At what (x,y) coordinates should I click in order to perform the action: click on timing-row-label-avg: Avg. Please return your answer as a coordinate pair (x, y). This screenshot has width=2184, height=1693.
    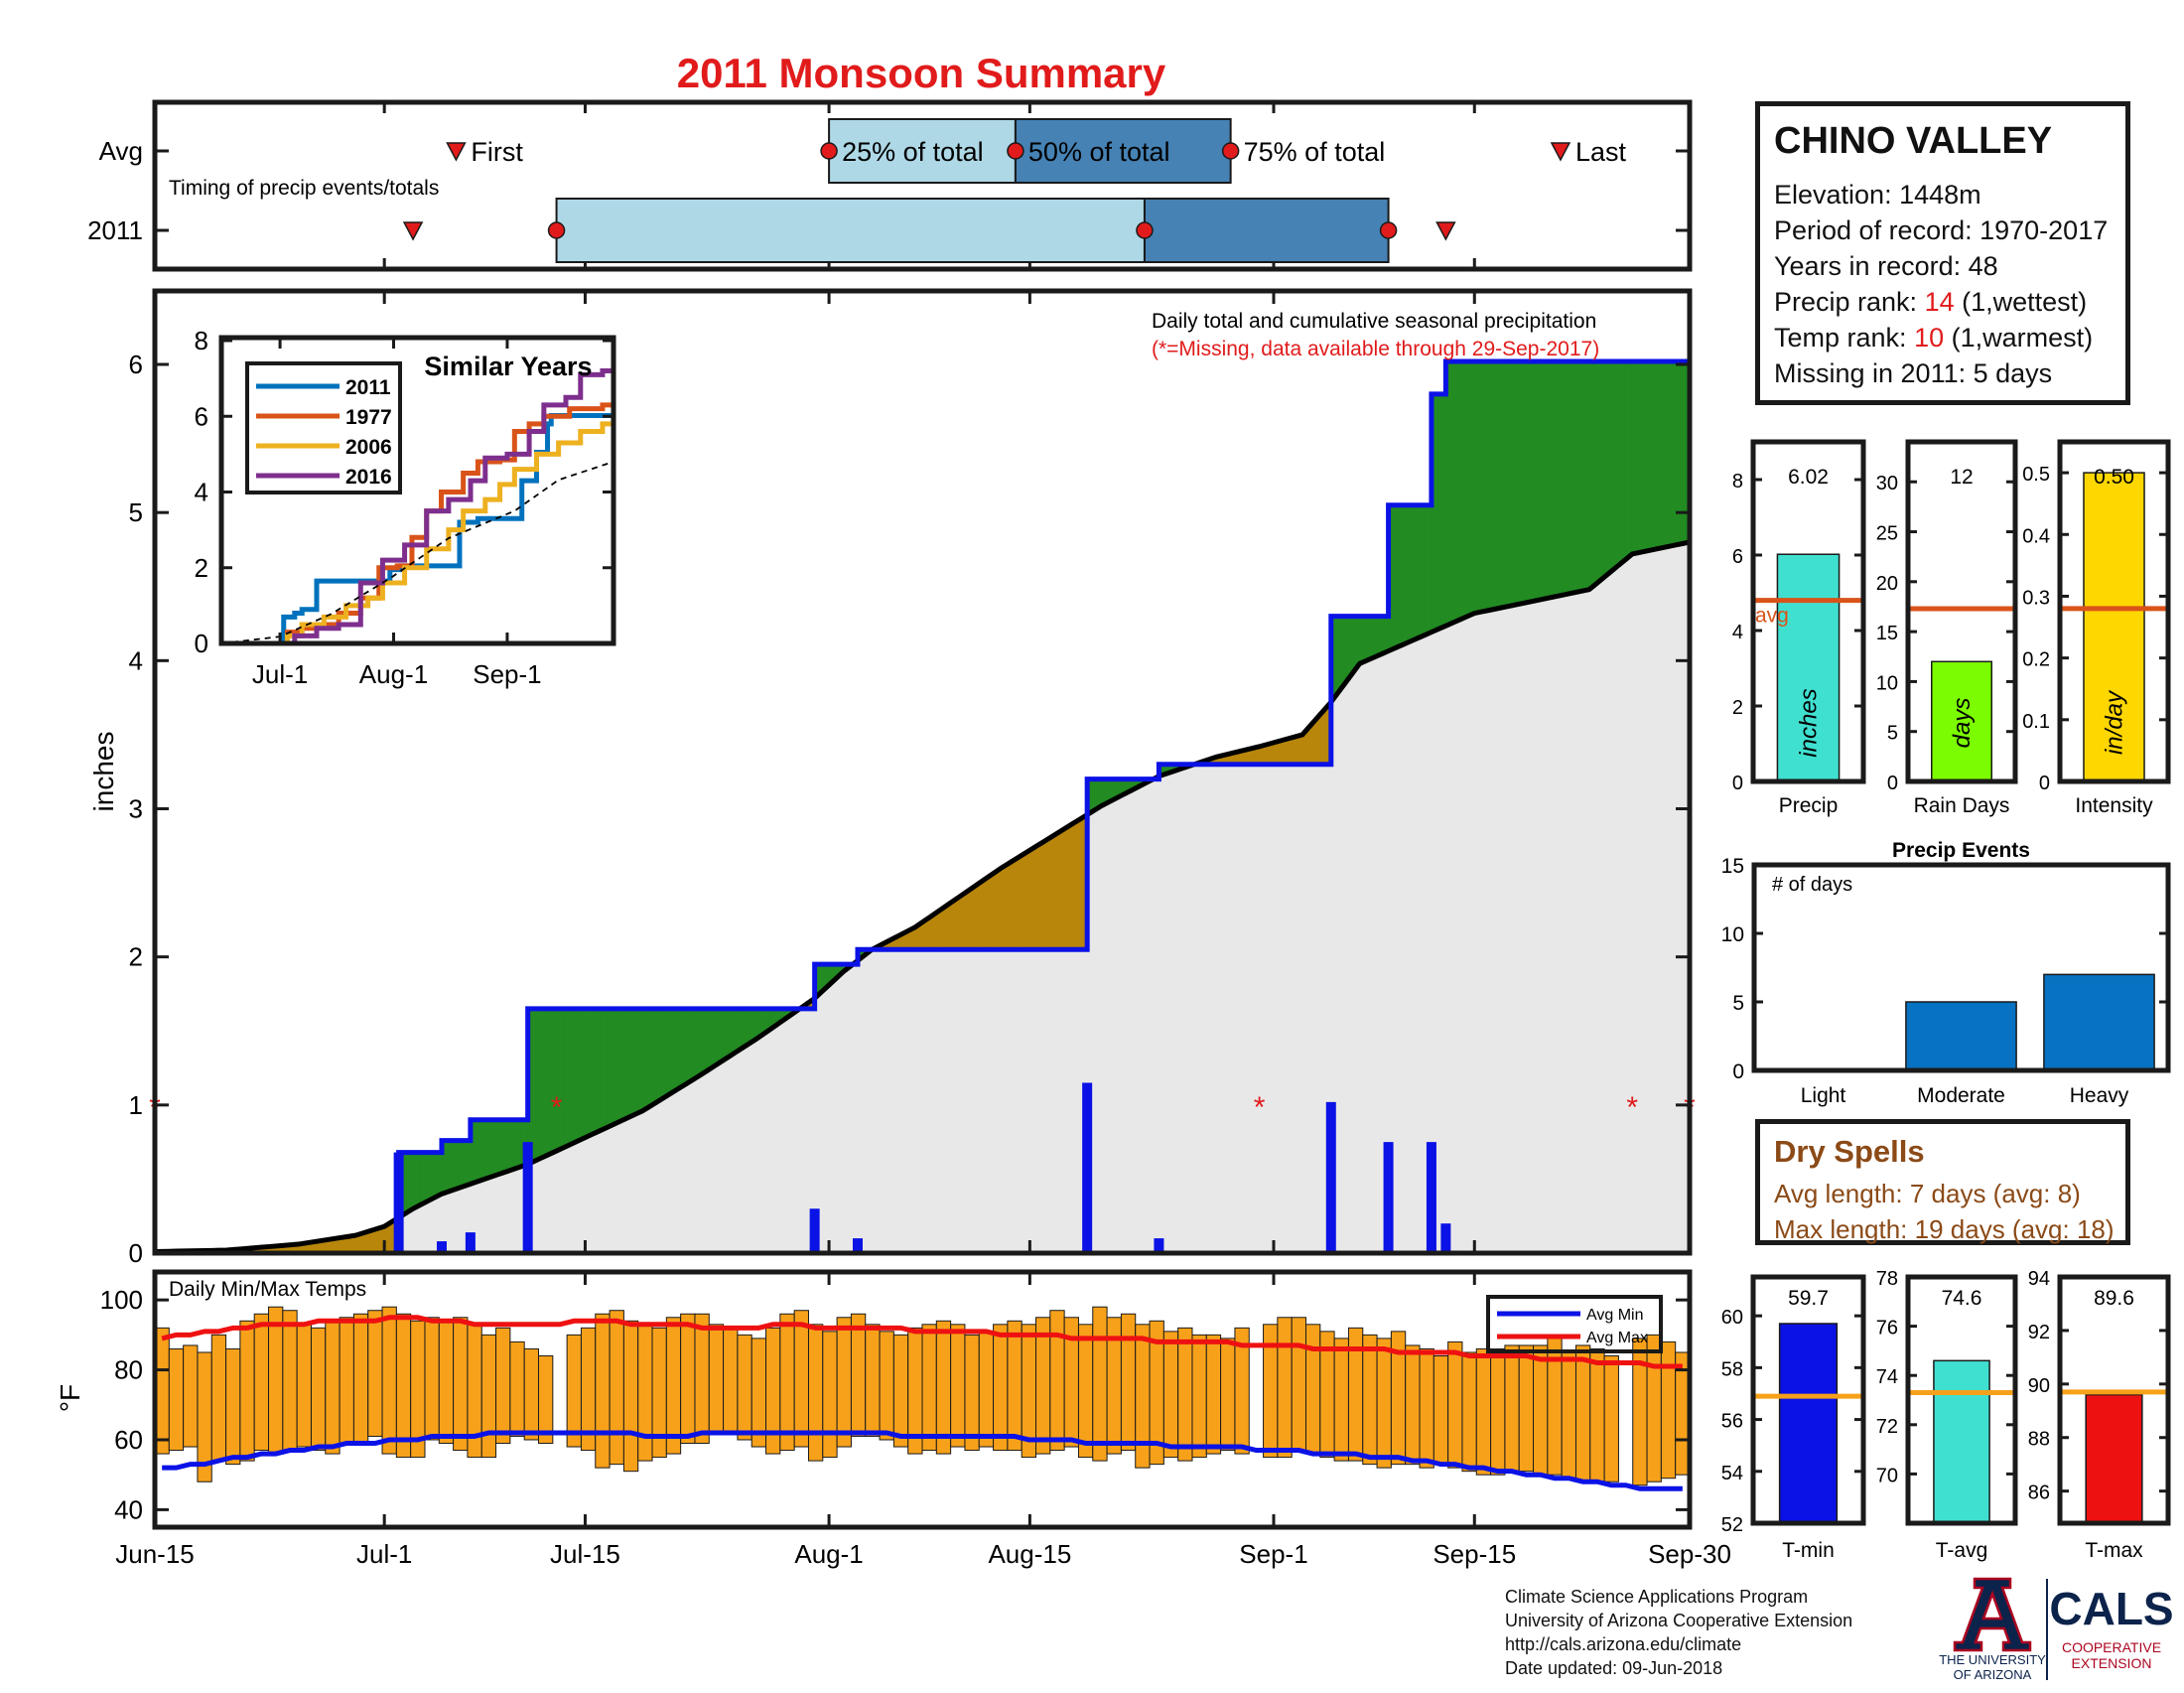
    Looking at the image, I should click on (121, 151).